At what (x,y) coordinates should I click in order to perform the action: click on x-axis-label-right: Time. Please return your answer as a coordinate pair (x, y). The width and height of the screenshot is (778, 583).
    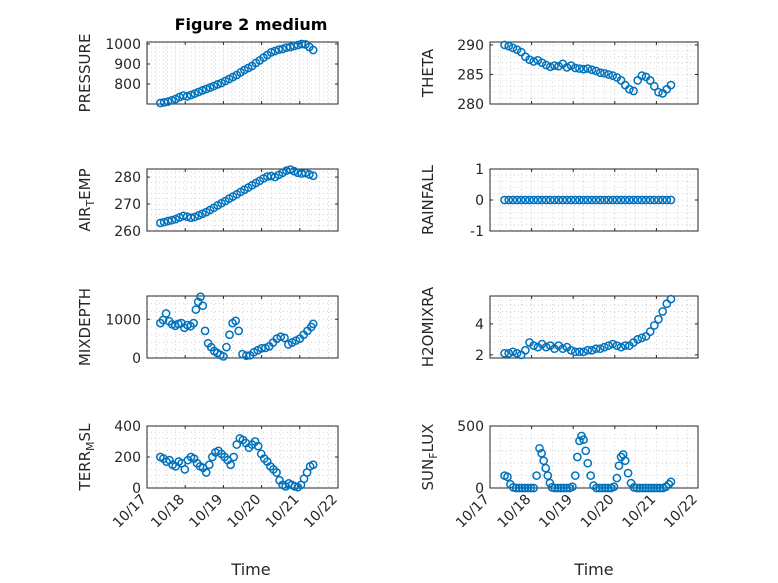
    Looking at the image, I should click on (593, 569).